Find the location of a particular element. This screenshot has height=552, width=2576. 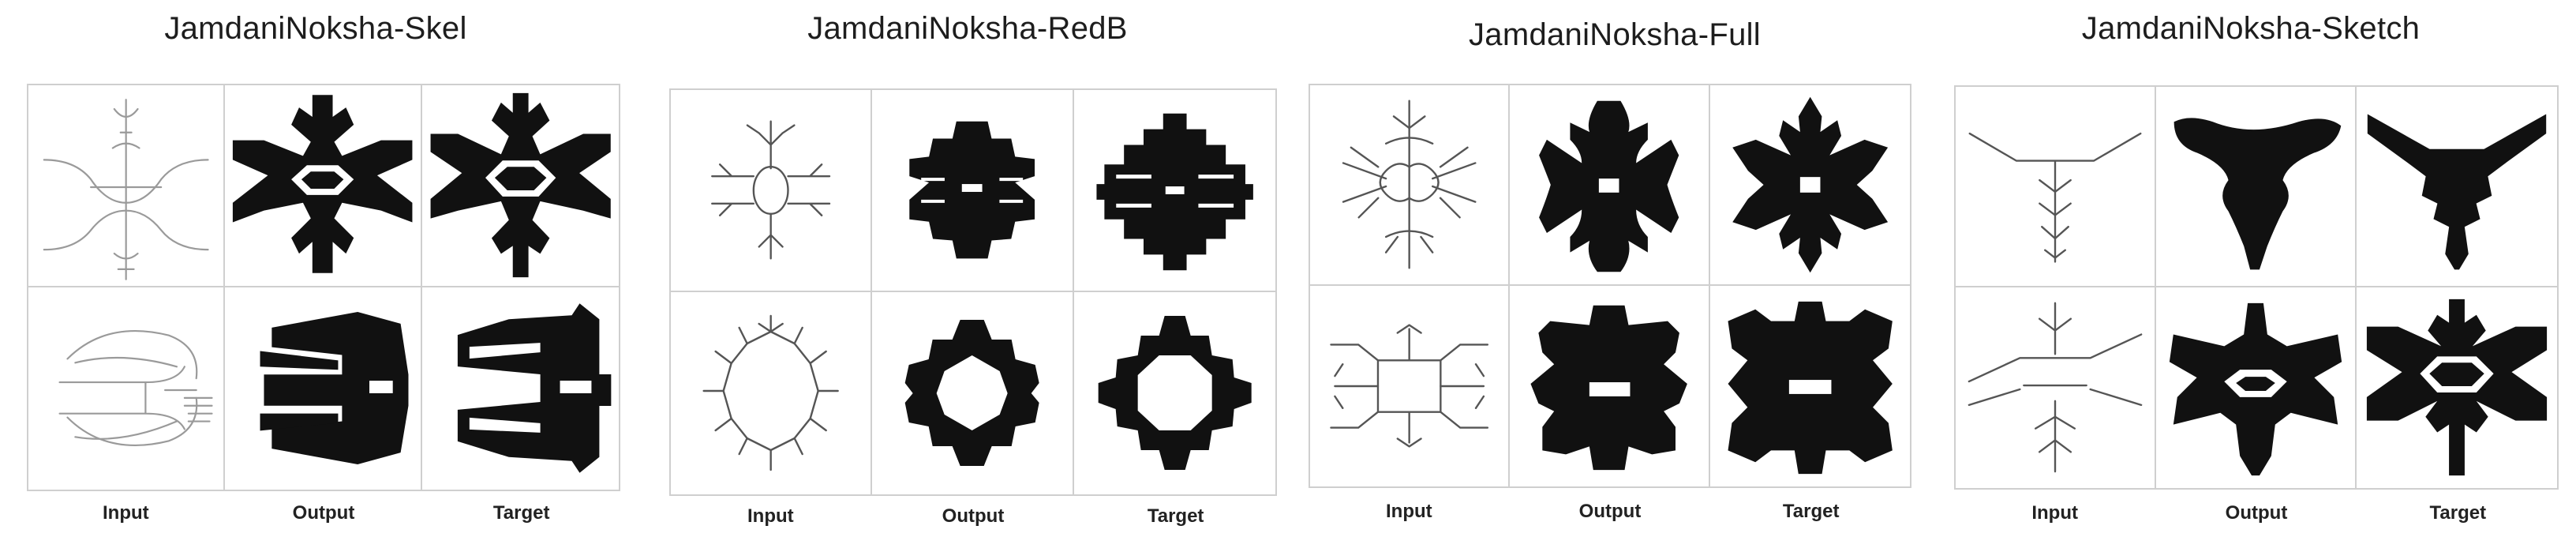

panel-title: JamdaniNoksha-Full is located at coordinates (1615, 34).